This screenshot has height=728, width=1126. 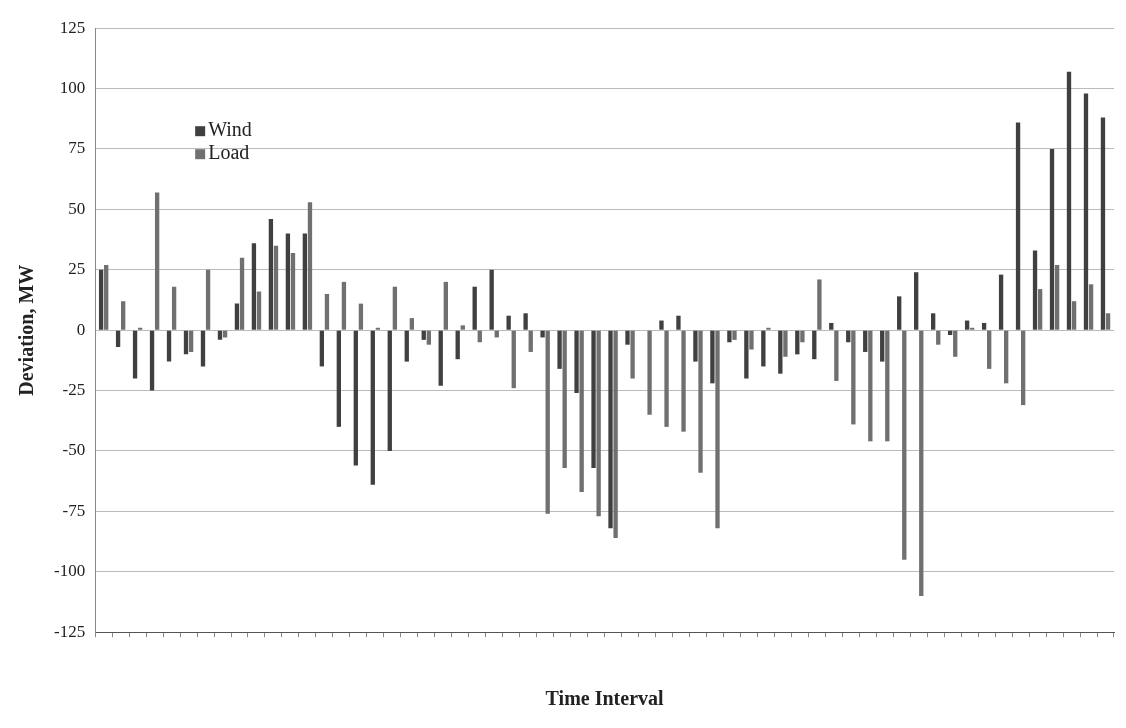 I want to click on legend-label: Load, so click(x=229, y=152).